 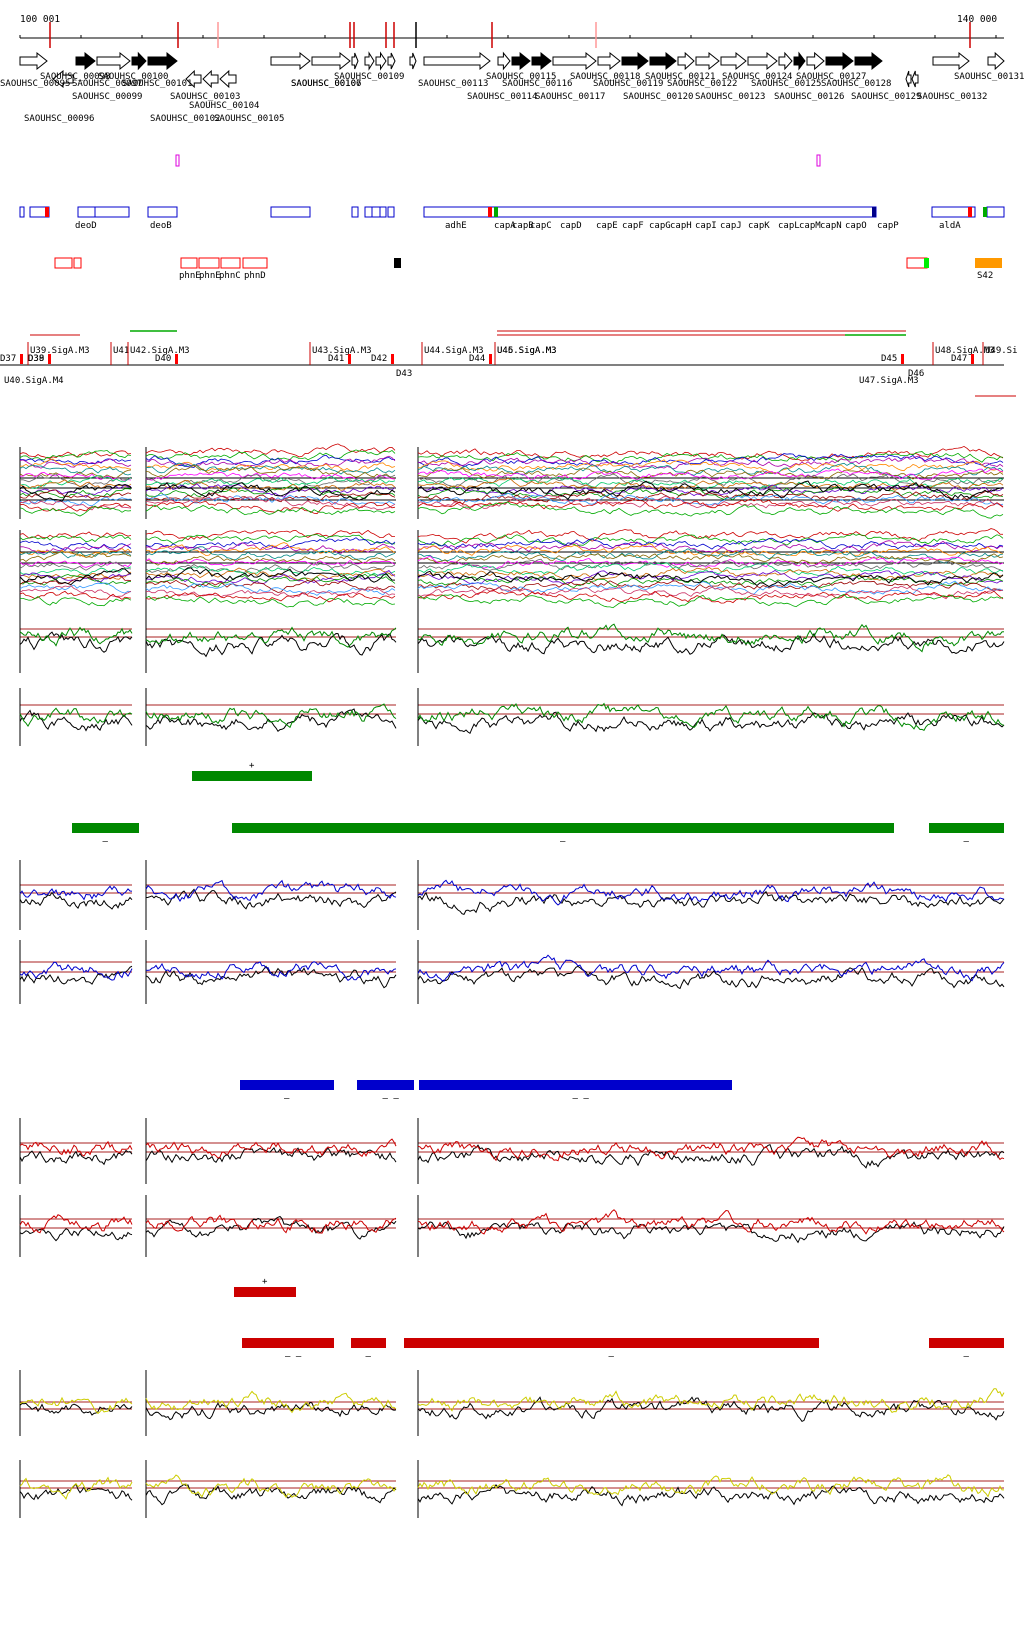 I want to click on tu-lower-label: D43, so click(x=404, y=374).